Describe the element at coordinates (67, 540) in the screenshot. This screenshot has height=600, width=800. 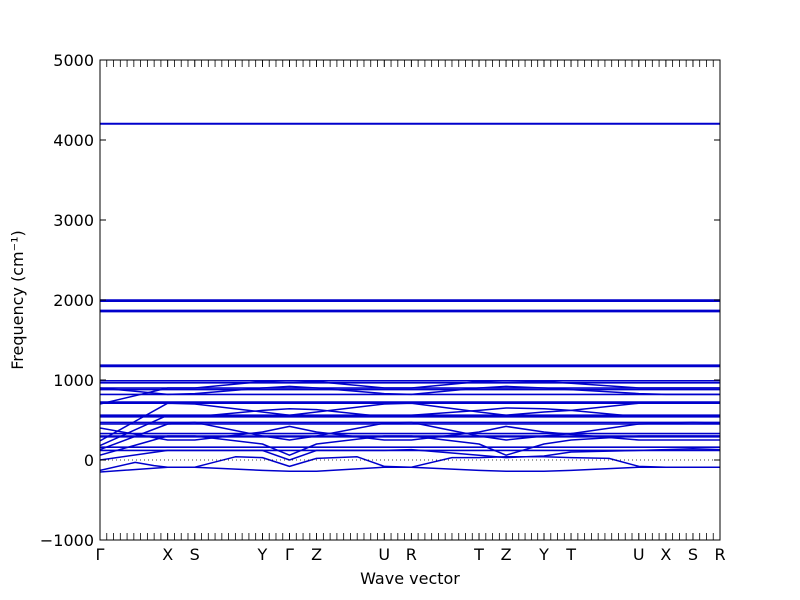
I see `y-tick-label: −1000` at that location.